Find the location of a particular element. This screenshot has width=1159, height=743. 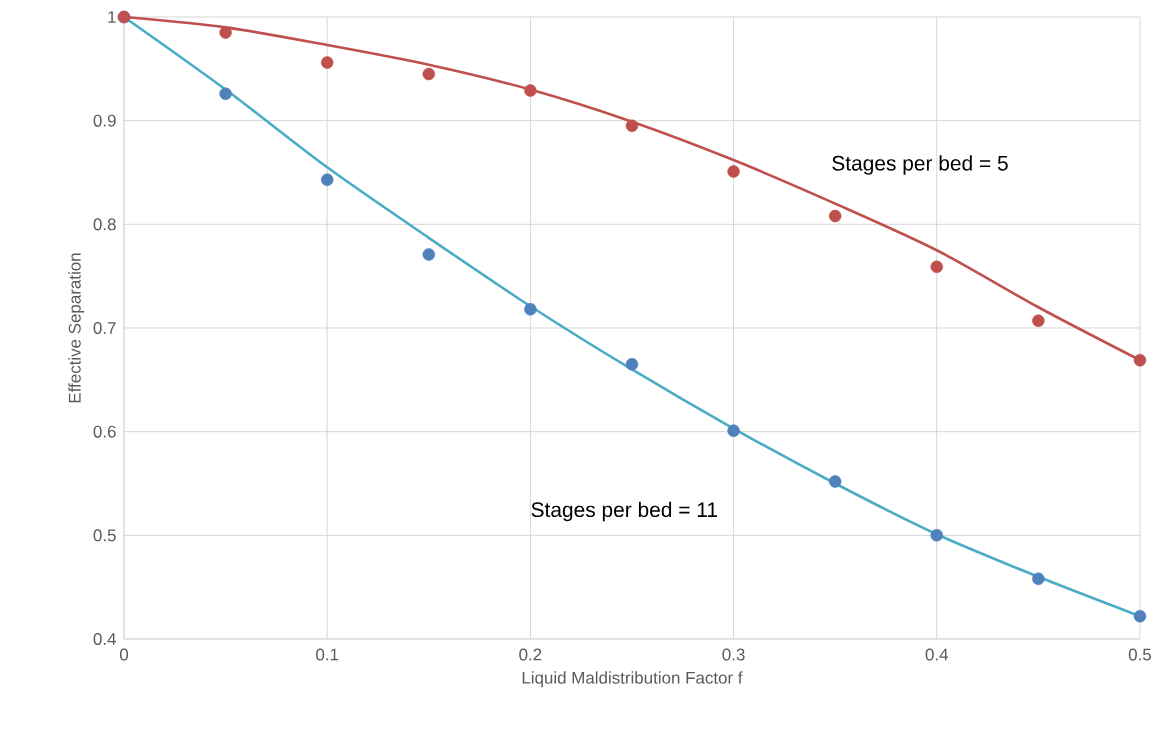

x-tick-label: 0 is located at coordinates (124, 654).